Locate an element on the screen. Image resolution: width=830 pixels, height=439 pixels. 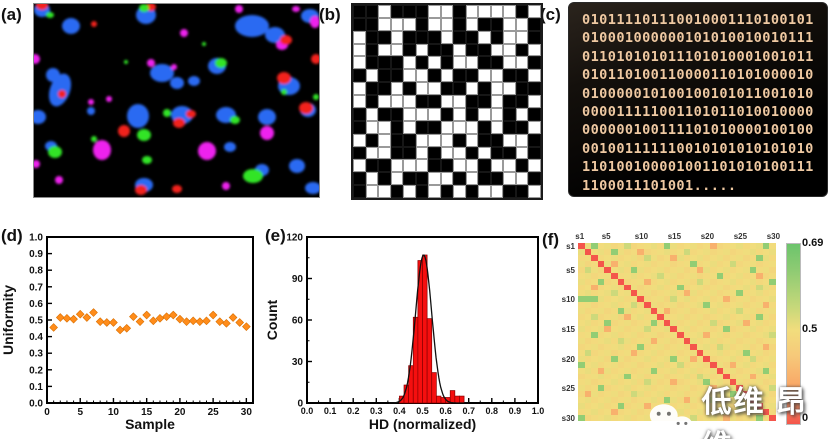
binary-line: 110100100001001101010100111 is located at coordinates (698, 167).